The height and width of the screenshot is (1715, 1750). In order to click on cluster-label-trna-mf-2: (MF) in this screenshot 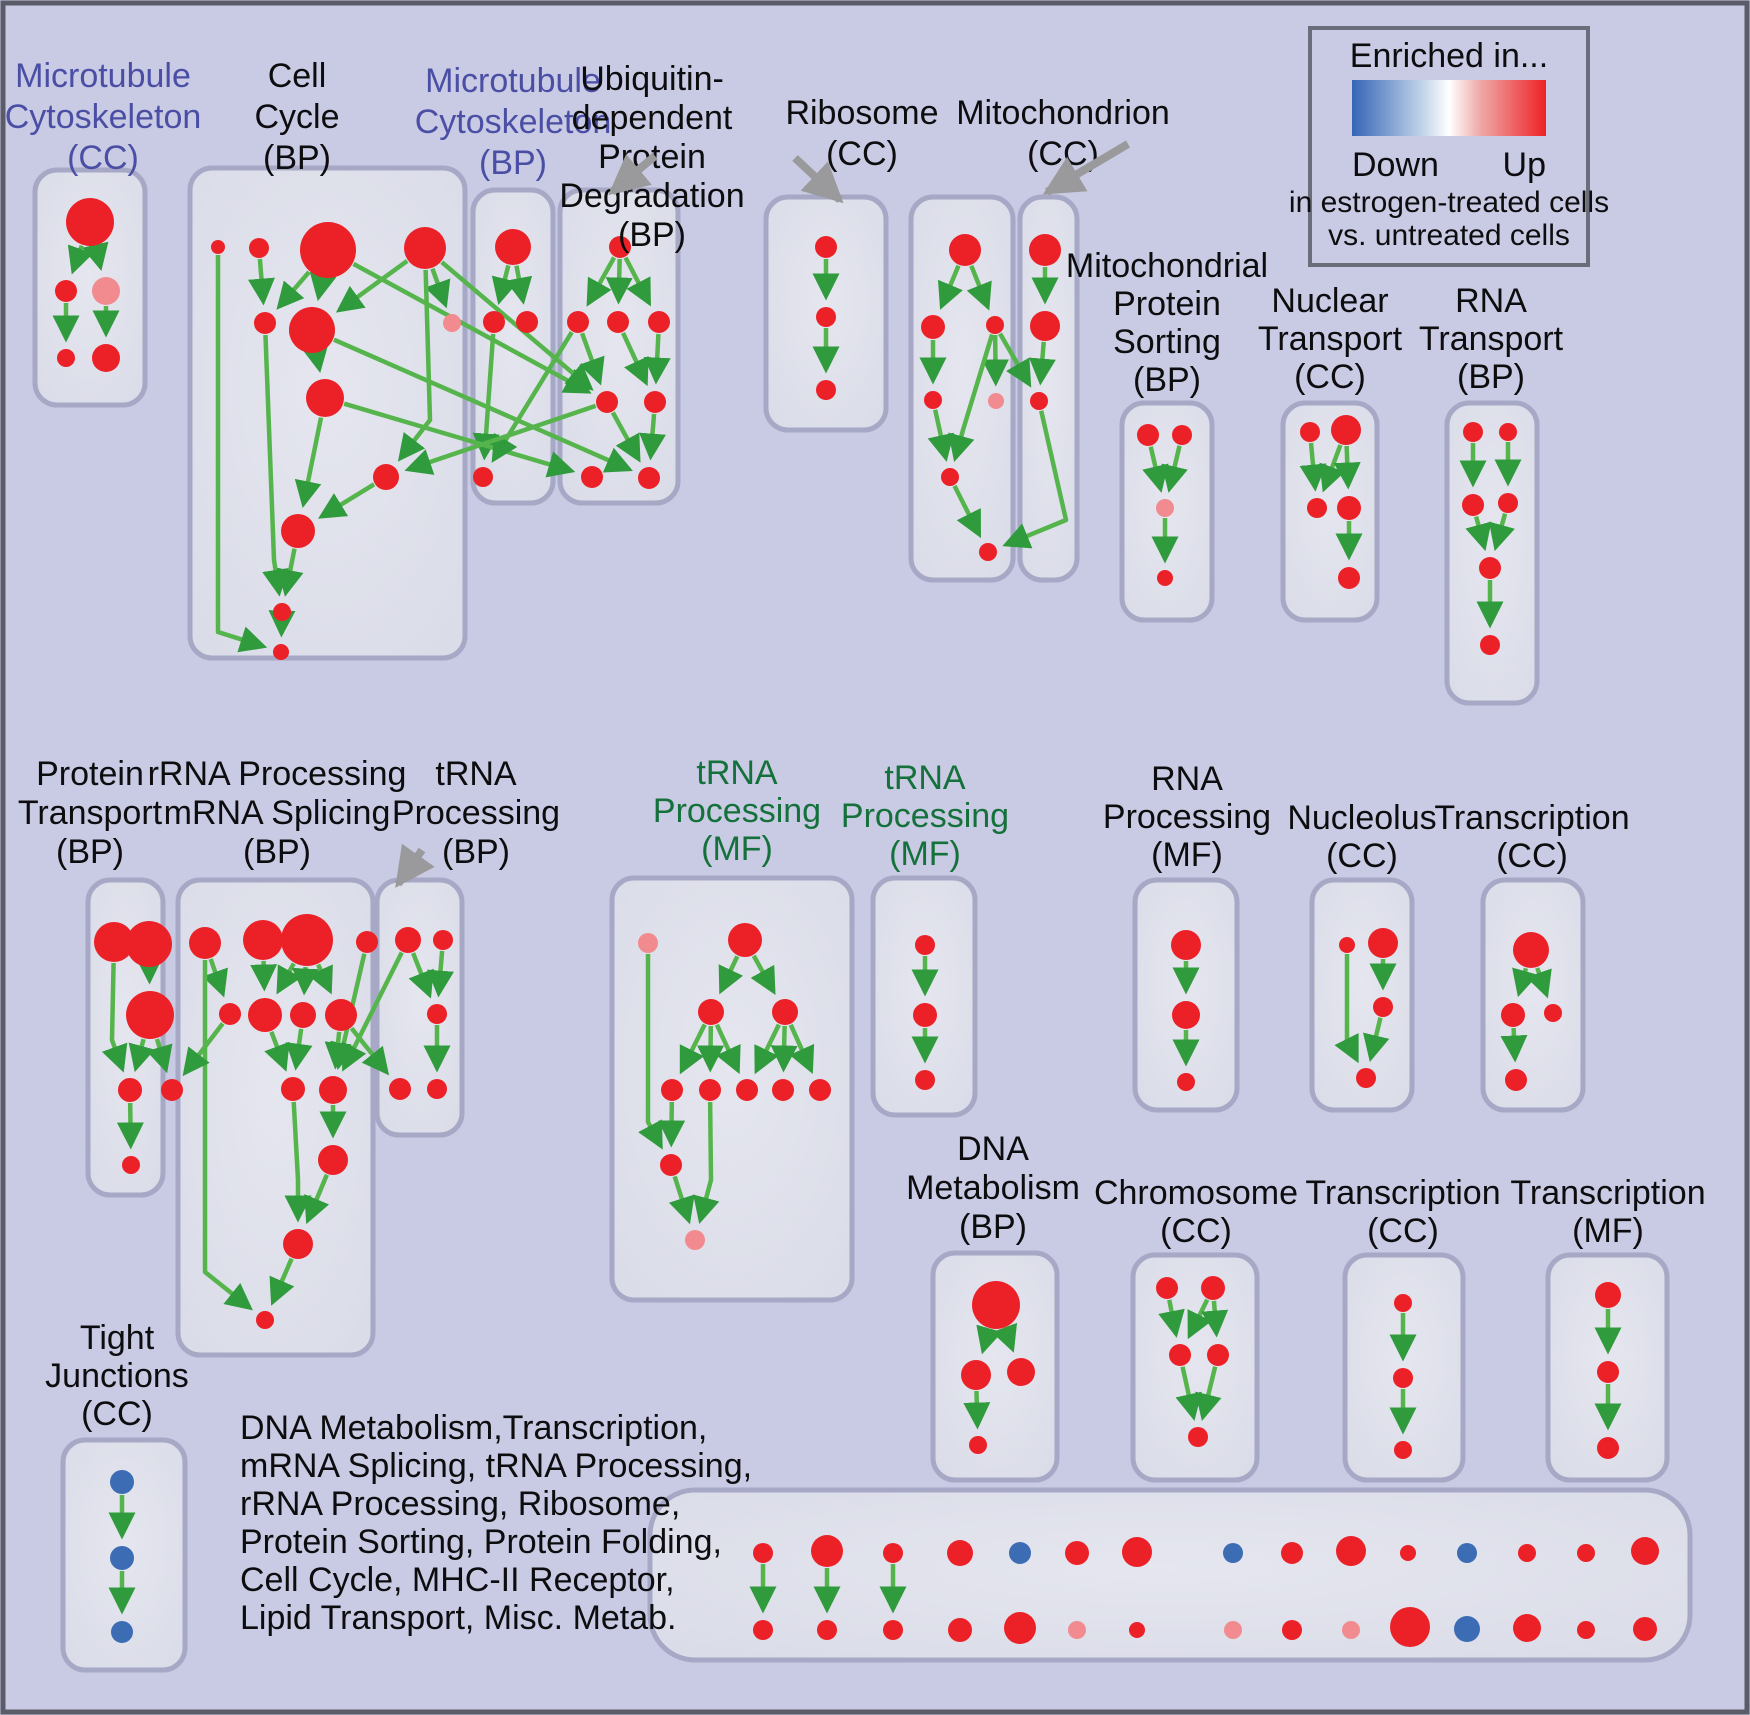, I will do `click(925, 854)`.